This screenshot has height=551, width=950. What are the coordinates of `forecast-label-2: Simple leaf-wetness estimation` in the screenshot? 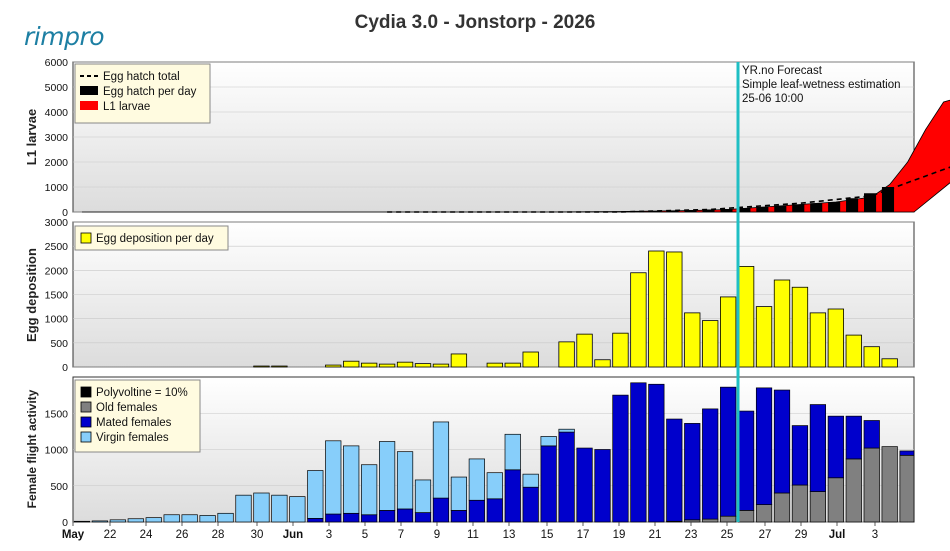 It's located at (821, 85).